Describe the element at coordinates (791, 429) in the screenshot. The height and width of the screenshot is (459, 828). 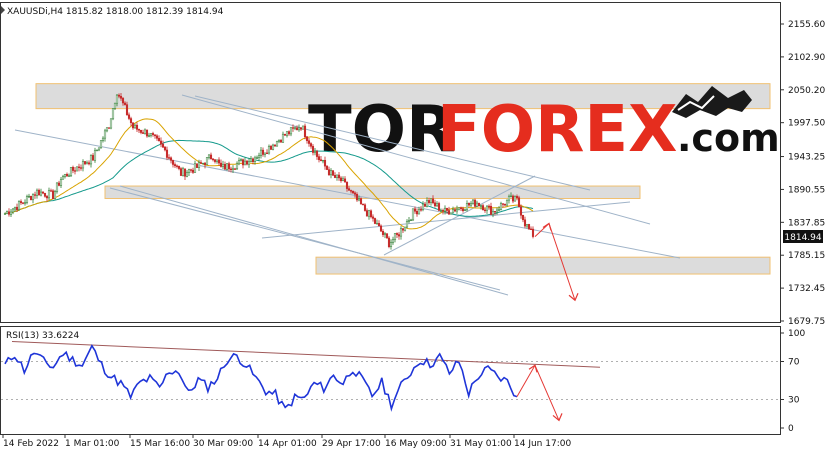
I see `rsi-tick-label: 0` at that location.